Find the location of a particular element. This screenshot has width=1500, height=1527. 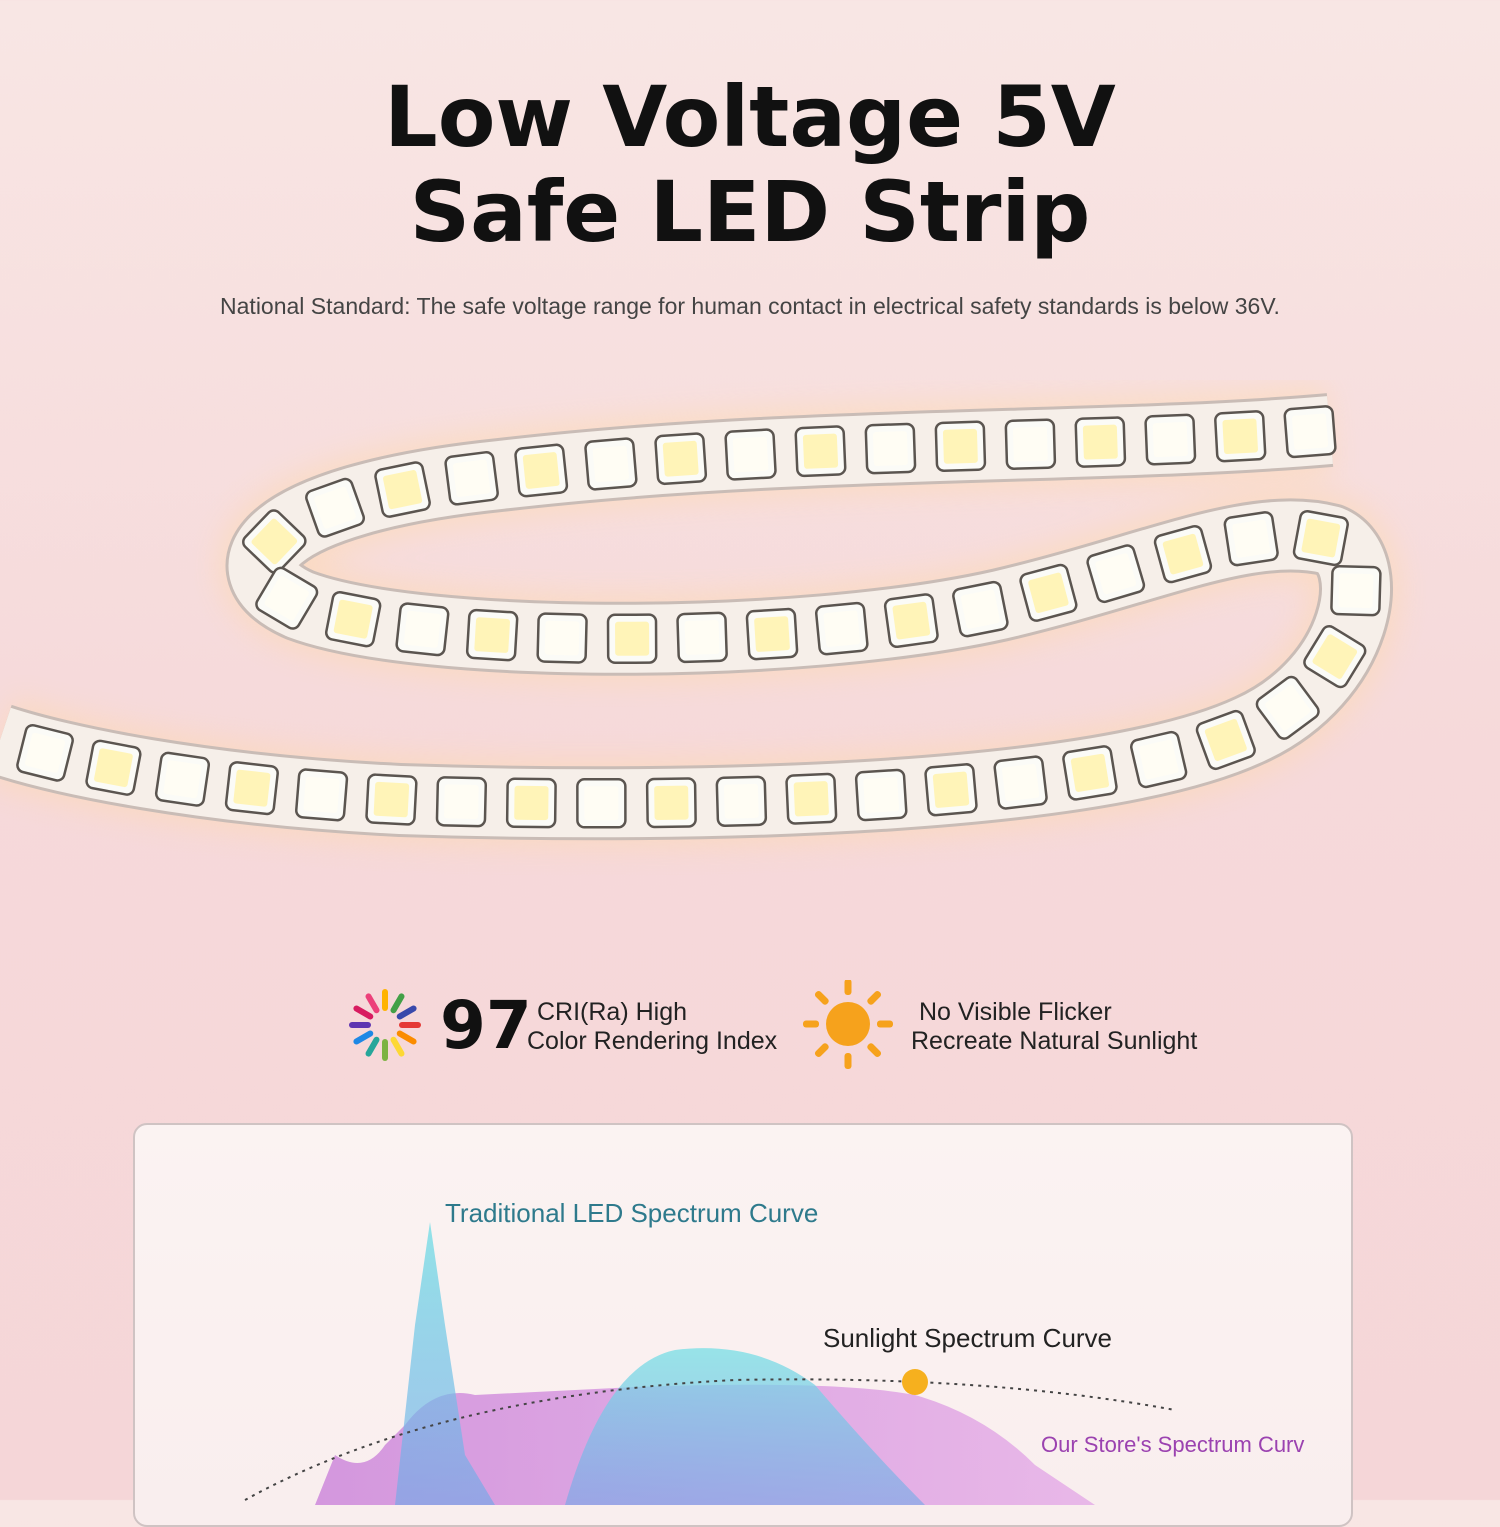

label: Traditional LED Spectrum Curve is located at coordinates (631, 1213).